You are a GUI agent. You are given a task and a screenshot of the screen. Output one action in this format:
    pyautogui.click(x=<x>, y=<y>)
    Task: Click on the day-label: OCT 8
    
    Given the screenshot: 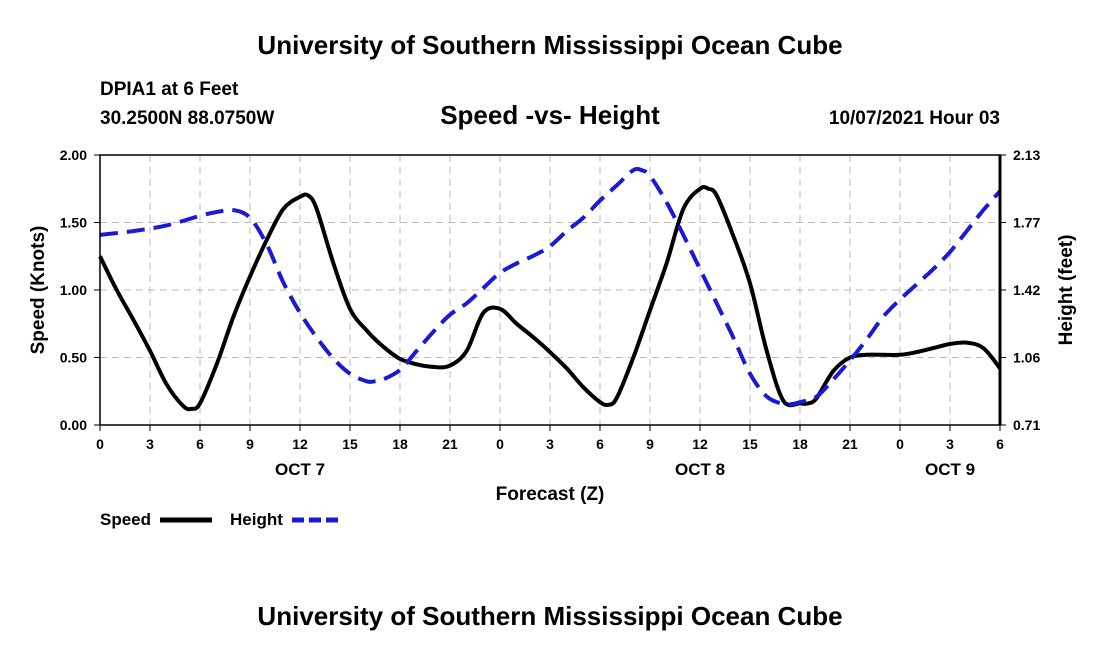 What is the action you would take?
    pyautogui.click(x=700, y=469)
    